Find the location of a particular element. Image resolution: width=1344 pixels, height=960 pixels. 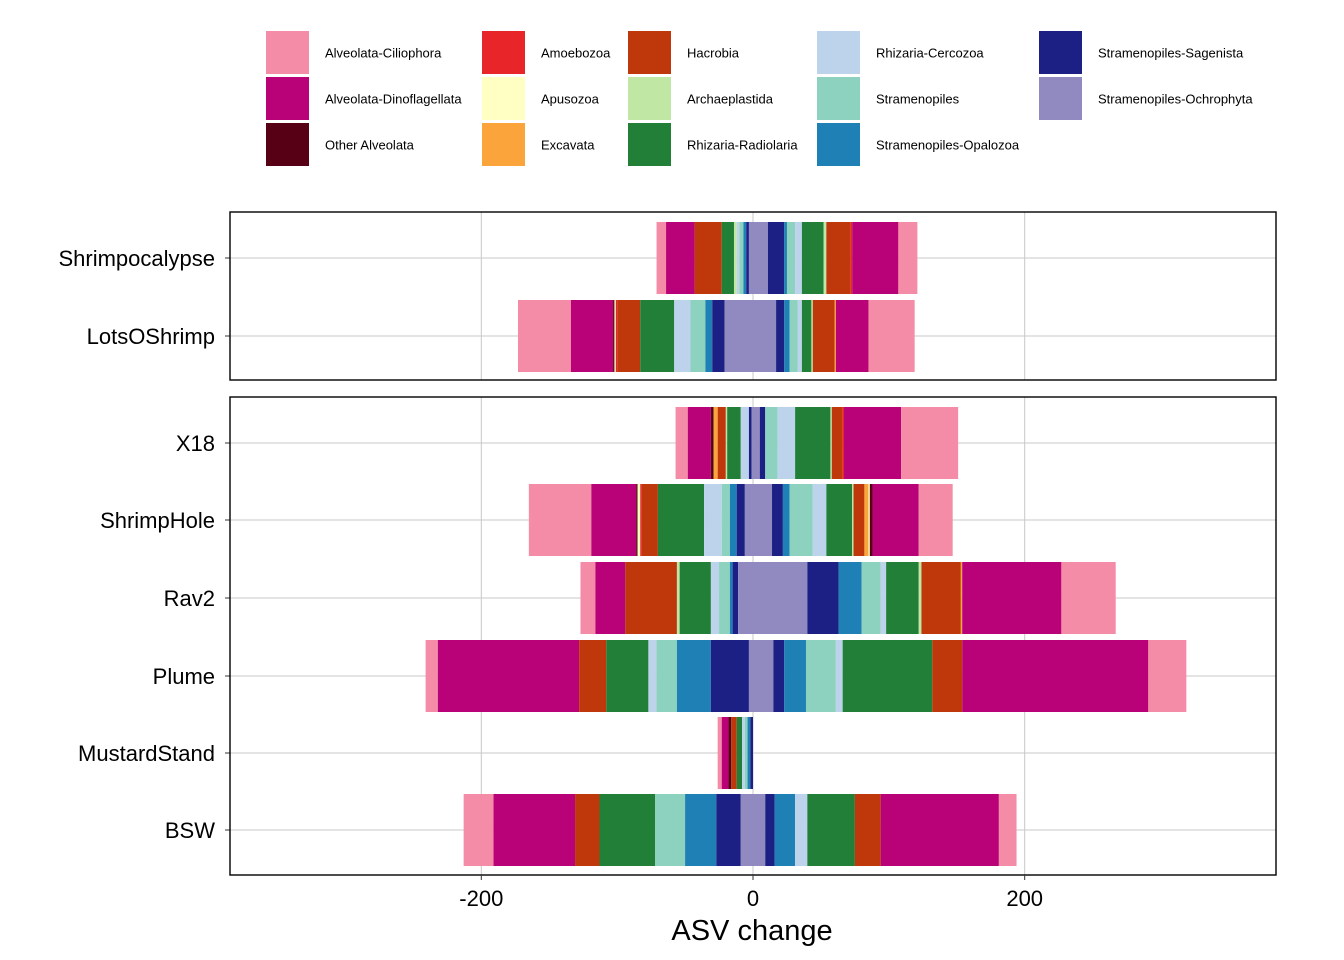

bar-bsw is located at coordinates (740, 830).